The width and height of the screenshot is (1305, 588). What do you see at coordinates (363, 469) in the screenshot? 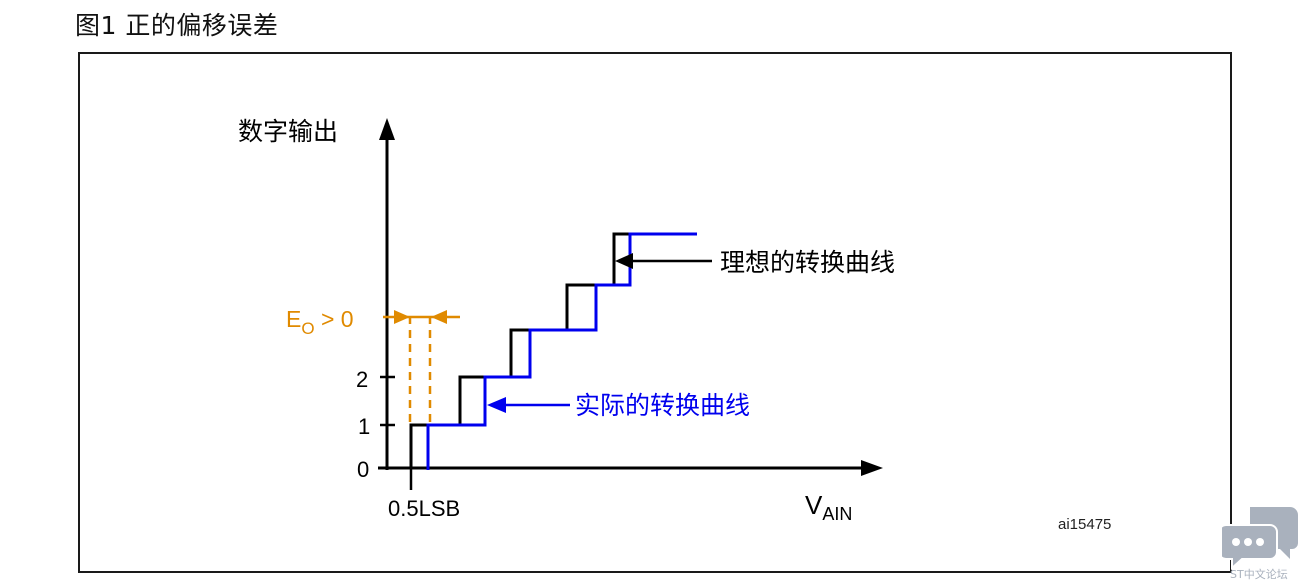
I see `y-tick-0: 0` at bounding box center [363, 469].